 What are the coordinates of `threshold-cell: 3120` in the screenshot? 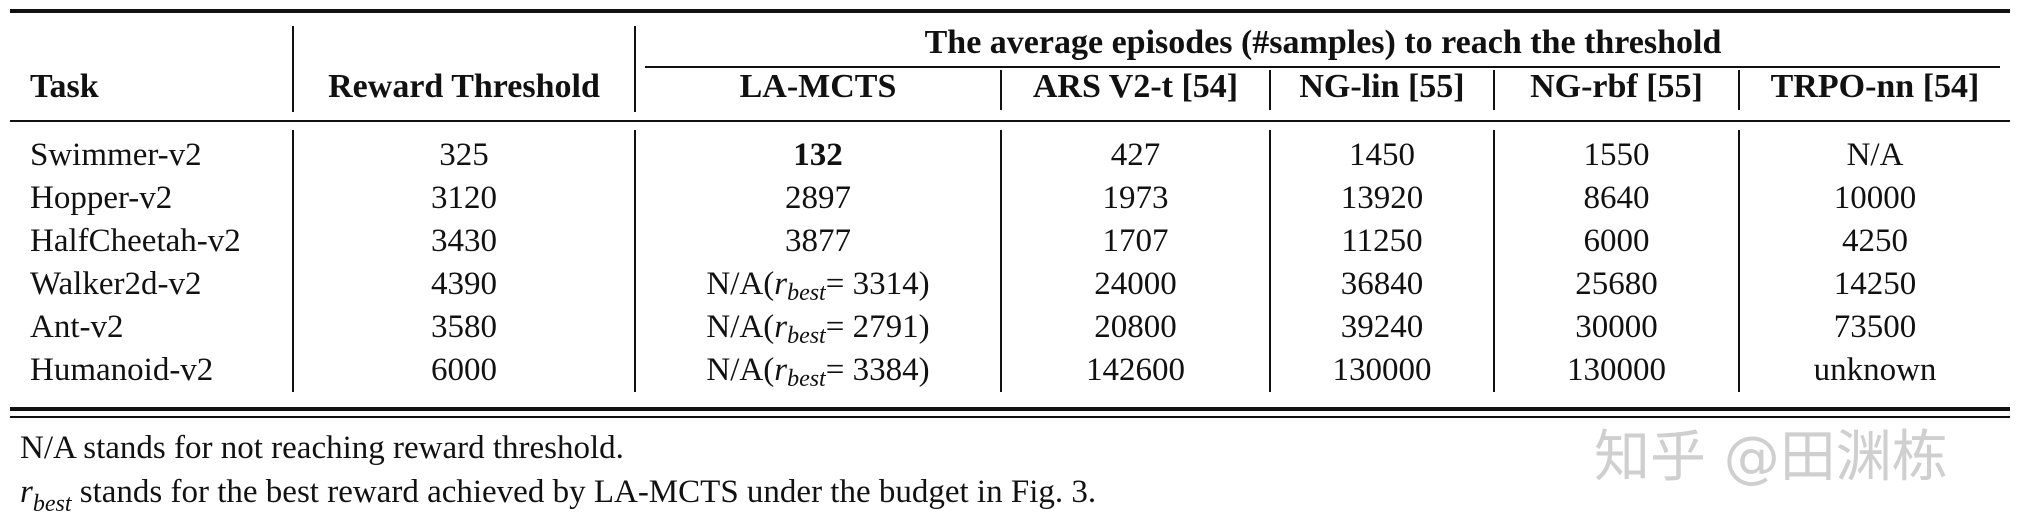 It's located at (464, 198).